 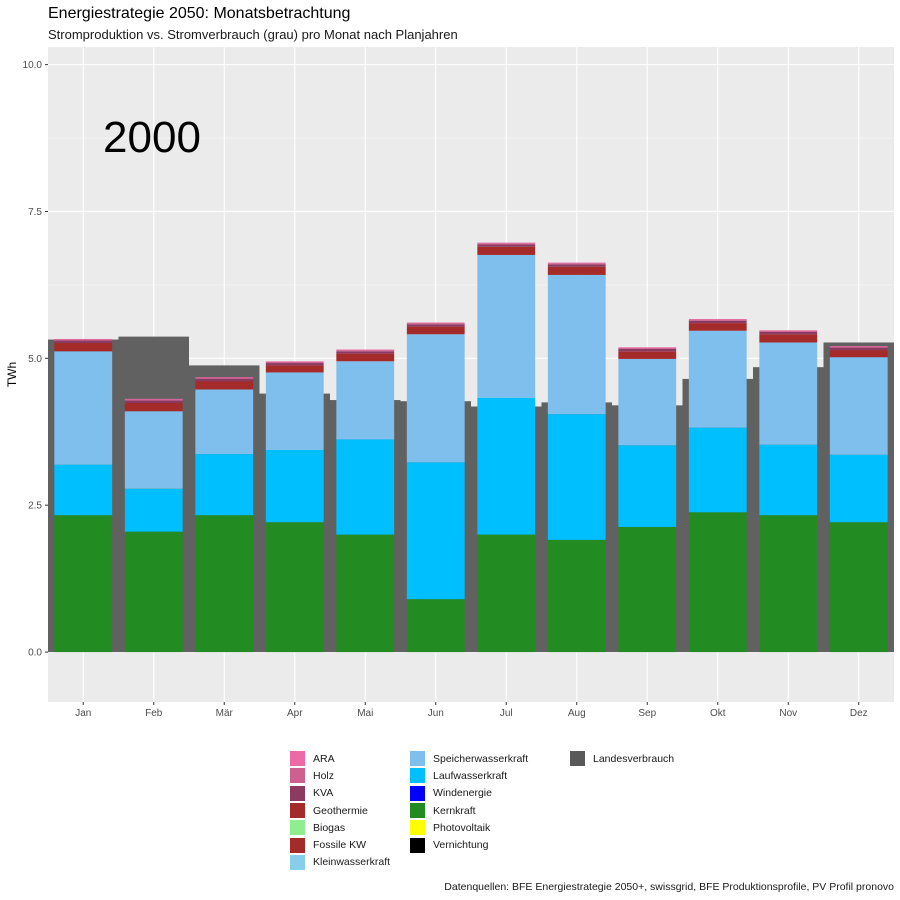 What do you see at coordinates (577, 713) in the screenshot?
I see `x-tick-label: Aug` at bounding box center [577, 713].